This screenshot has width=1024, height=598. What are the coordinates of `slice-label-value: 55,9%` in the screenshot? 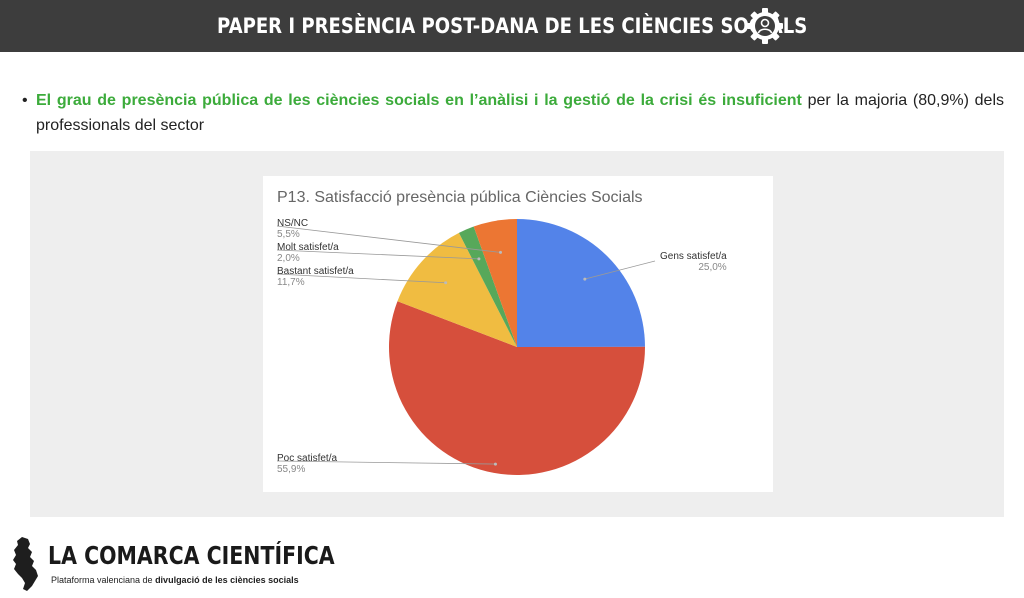 It's located at (291, 469).